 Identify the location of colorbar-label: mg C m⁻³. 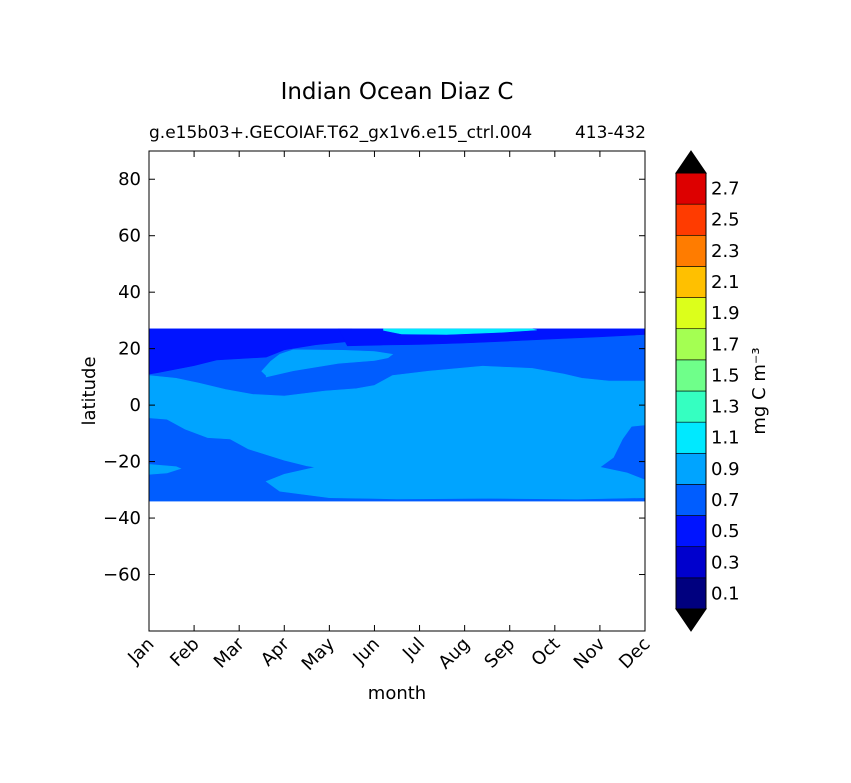
(759, 390).